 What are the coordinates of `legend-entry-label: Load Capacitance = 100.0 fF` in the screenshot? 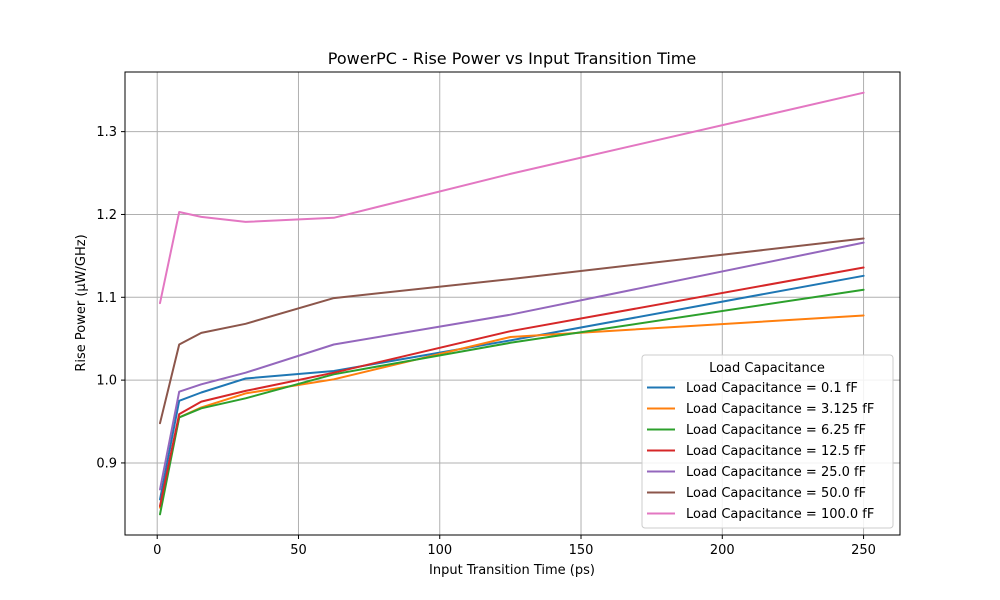 It's located at (780, 514).